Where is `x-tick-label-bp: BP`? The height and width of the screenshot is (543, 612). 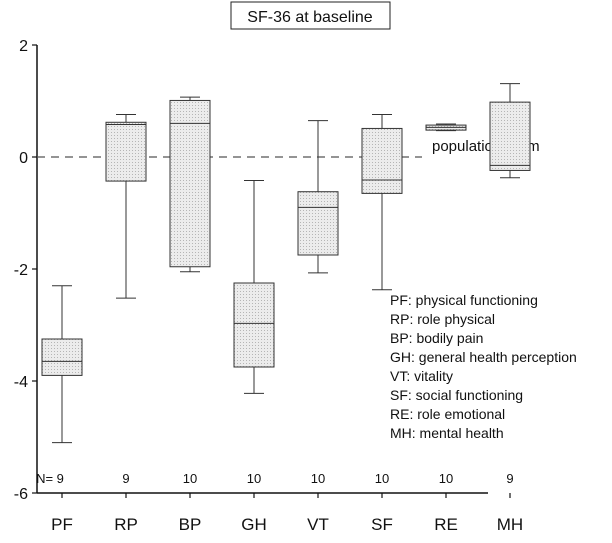
x-tick-label-bp: BP is located at coordinates (190, 524).